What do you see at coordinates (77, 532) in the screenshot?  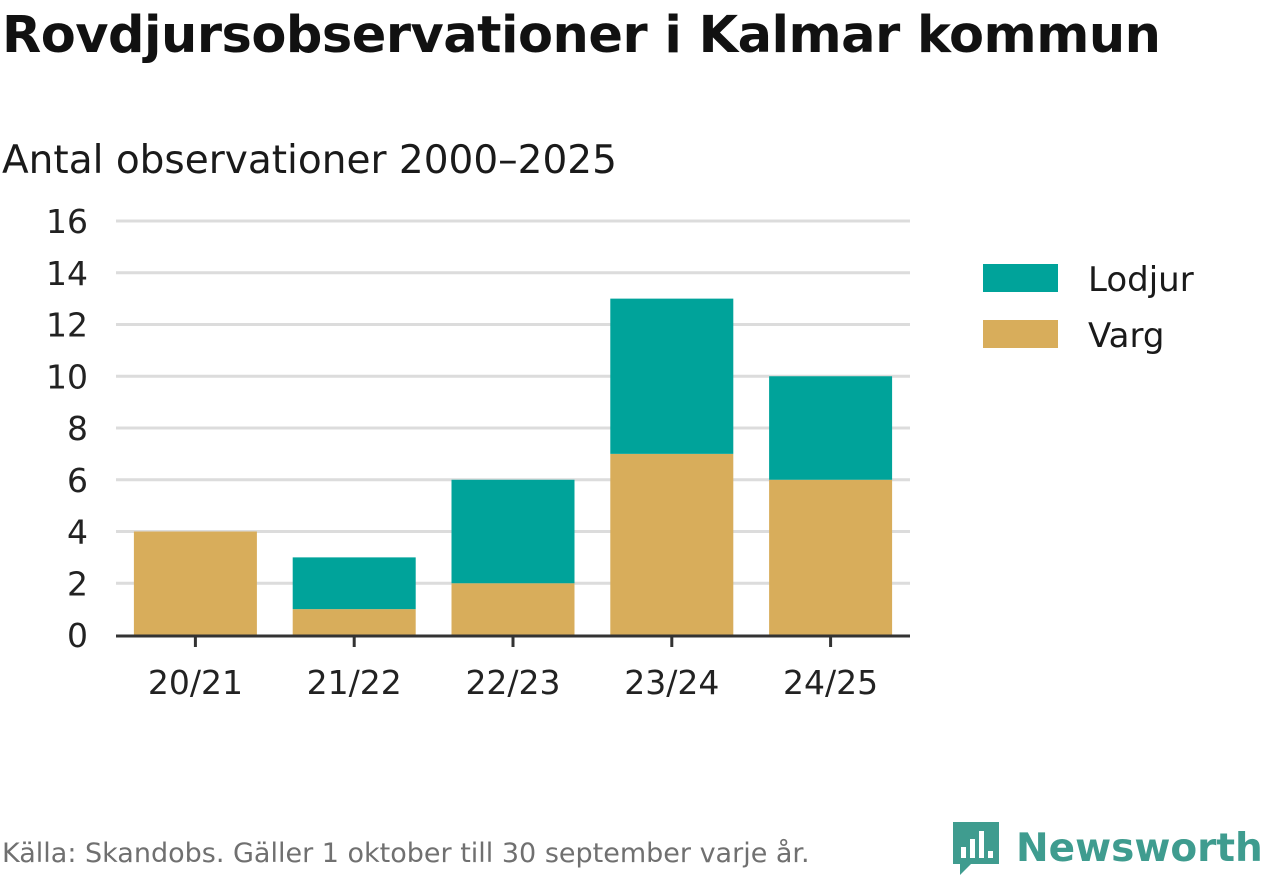 I see `y-tick-label: 4` at bounding box center [77, 532].